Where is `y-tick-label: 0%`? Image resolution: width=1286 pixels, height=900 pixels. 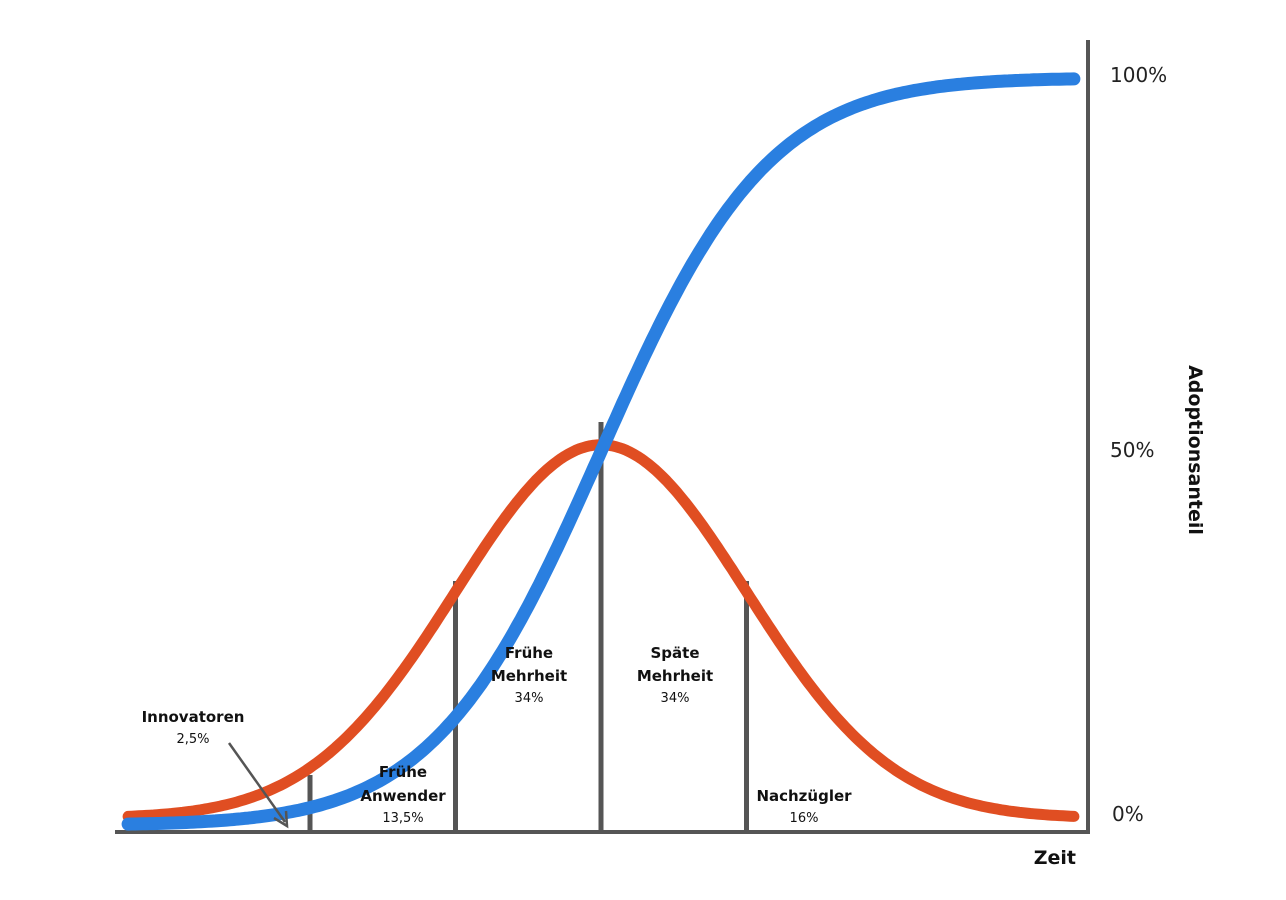
y-tick-label: 0% is located at coordinates (1128, 814).